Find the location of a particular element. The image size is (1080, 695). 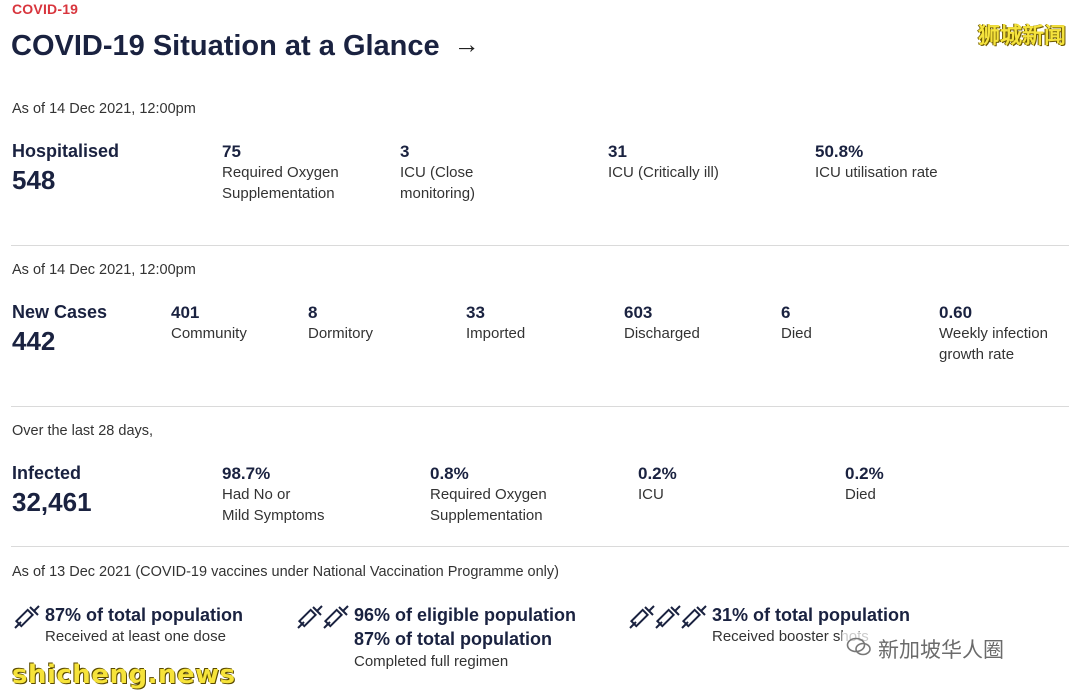

chat-bubble-icon is located at coordinates (859, 650).